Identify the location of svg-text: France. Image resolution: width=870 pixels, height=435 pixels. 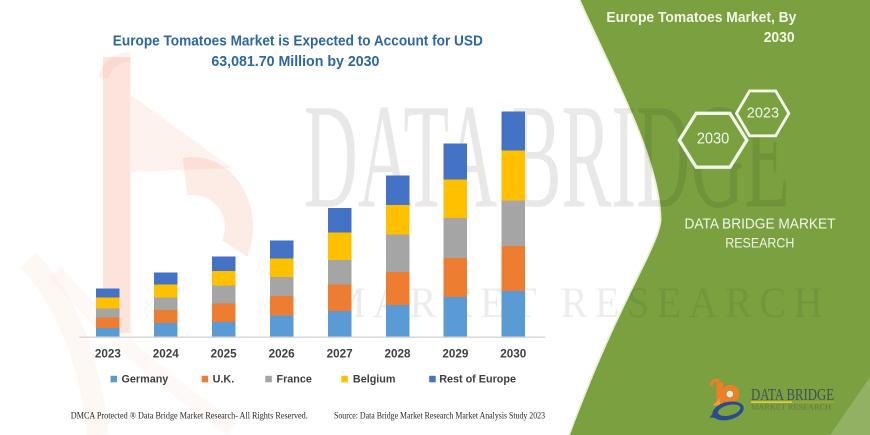
(294, 380).